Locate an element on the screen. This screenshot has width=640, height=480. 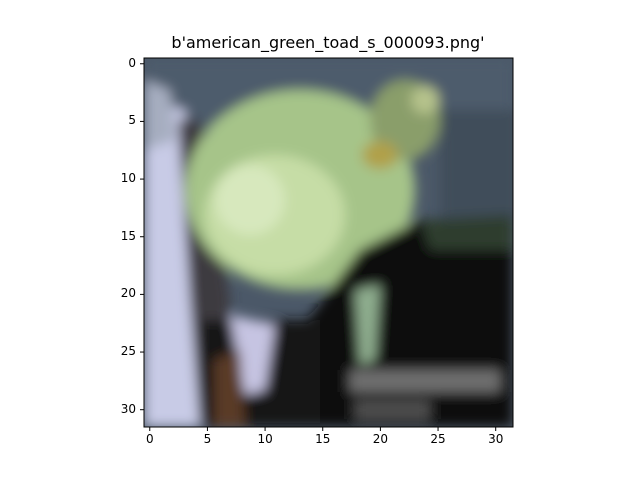
y-tick-label-20: 20 is located at coordinates (128, 293).